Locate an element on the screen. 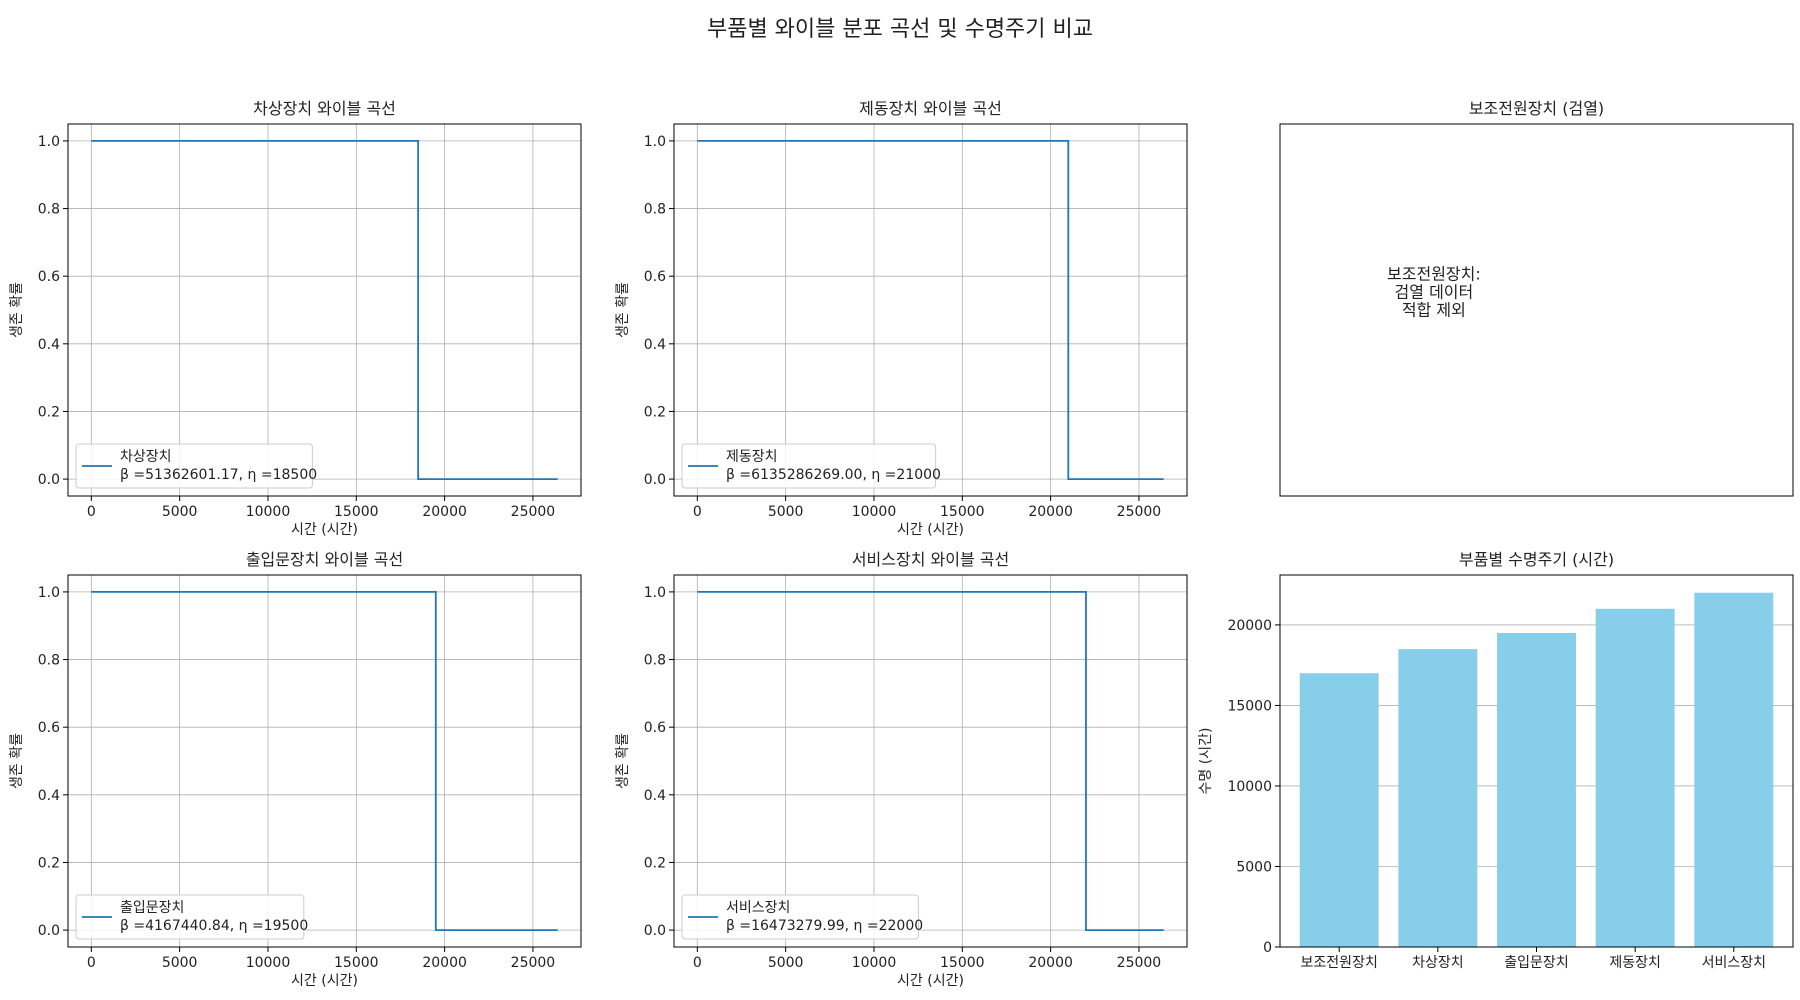 Image resolution: width=1800 pixels, height=1000 pixels. legend-parameters: β =51362601.17, η =18500 is located at coordinates (218, 475).